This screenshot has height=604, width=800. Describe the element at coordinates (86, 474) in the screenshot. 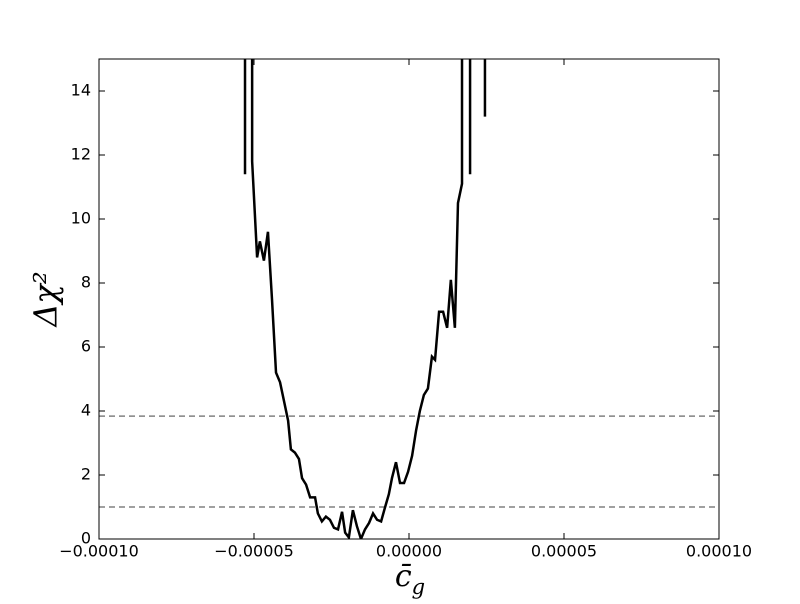

I see `y-tick-label: 2` at that location.